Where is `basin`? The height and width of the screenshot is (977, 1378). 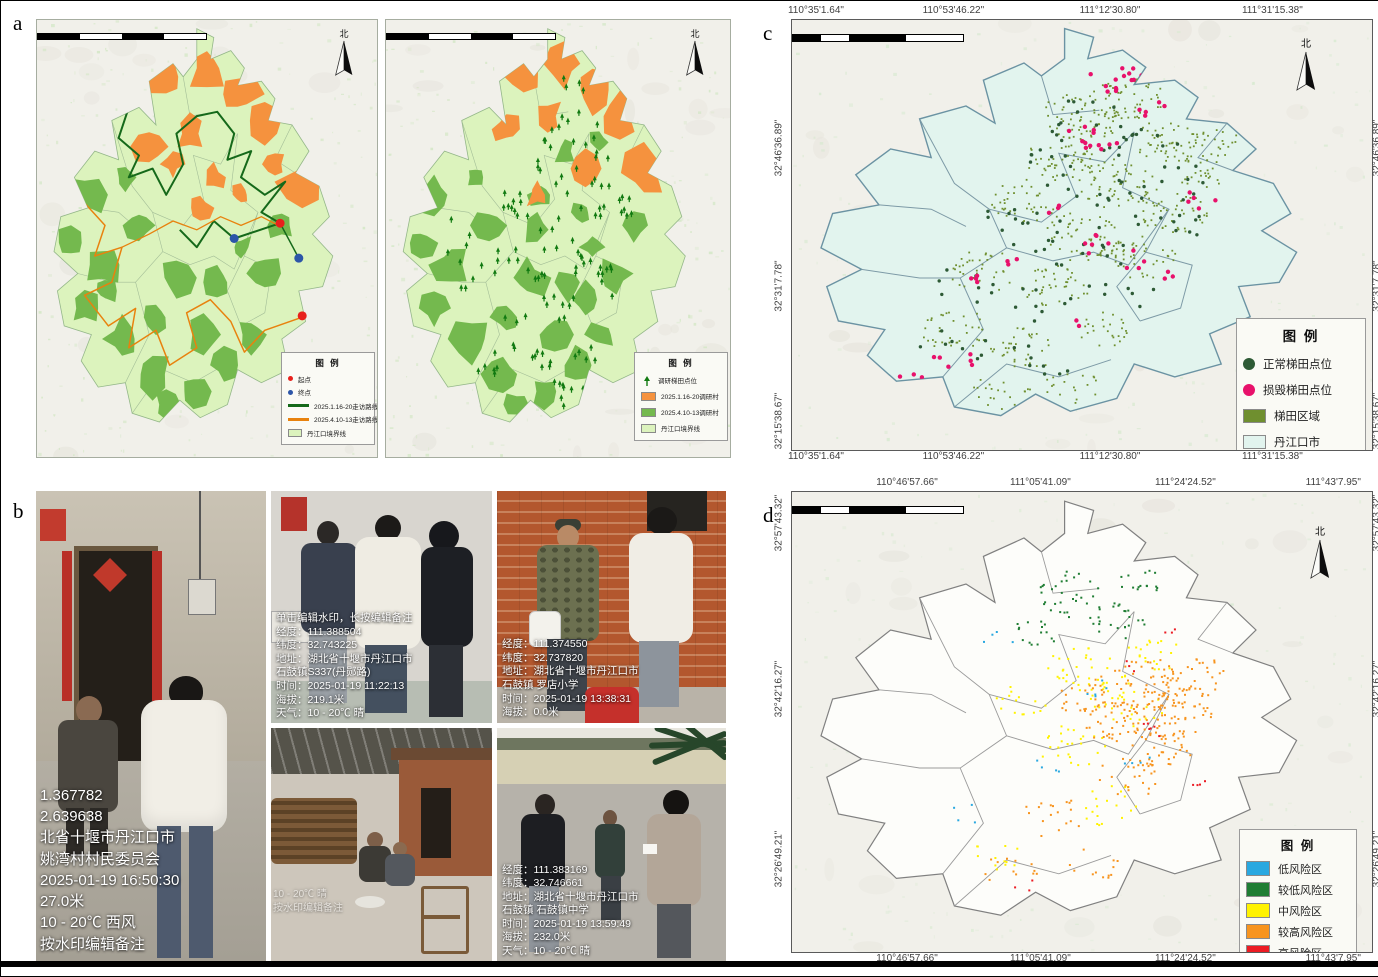
basin is located at coordinates (370, 902).